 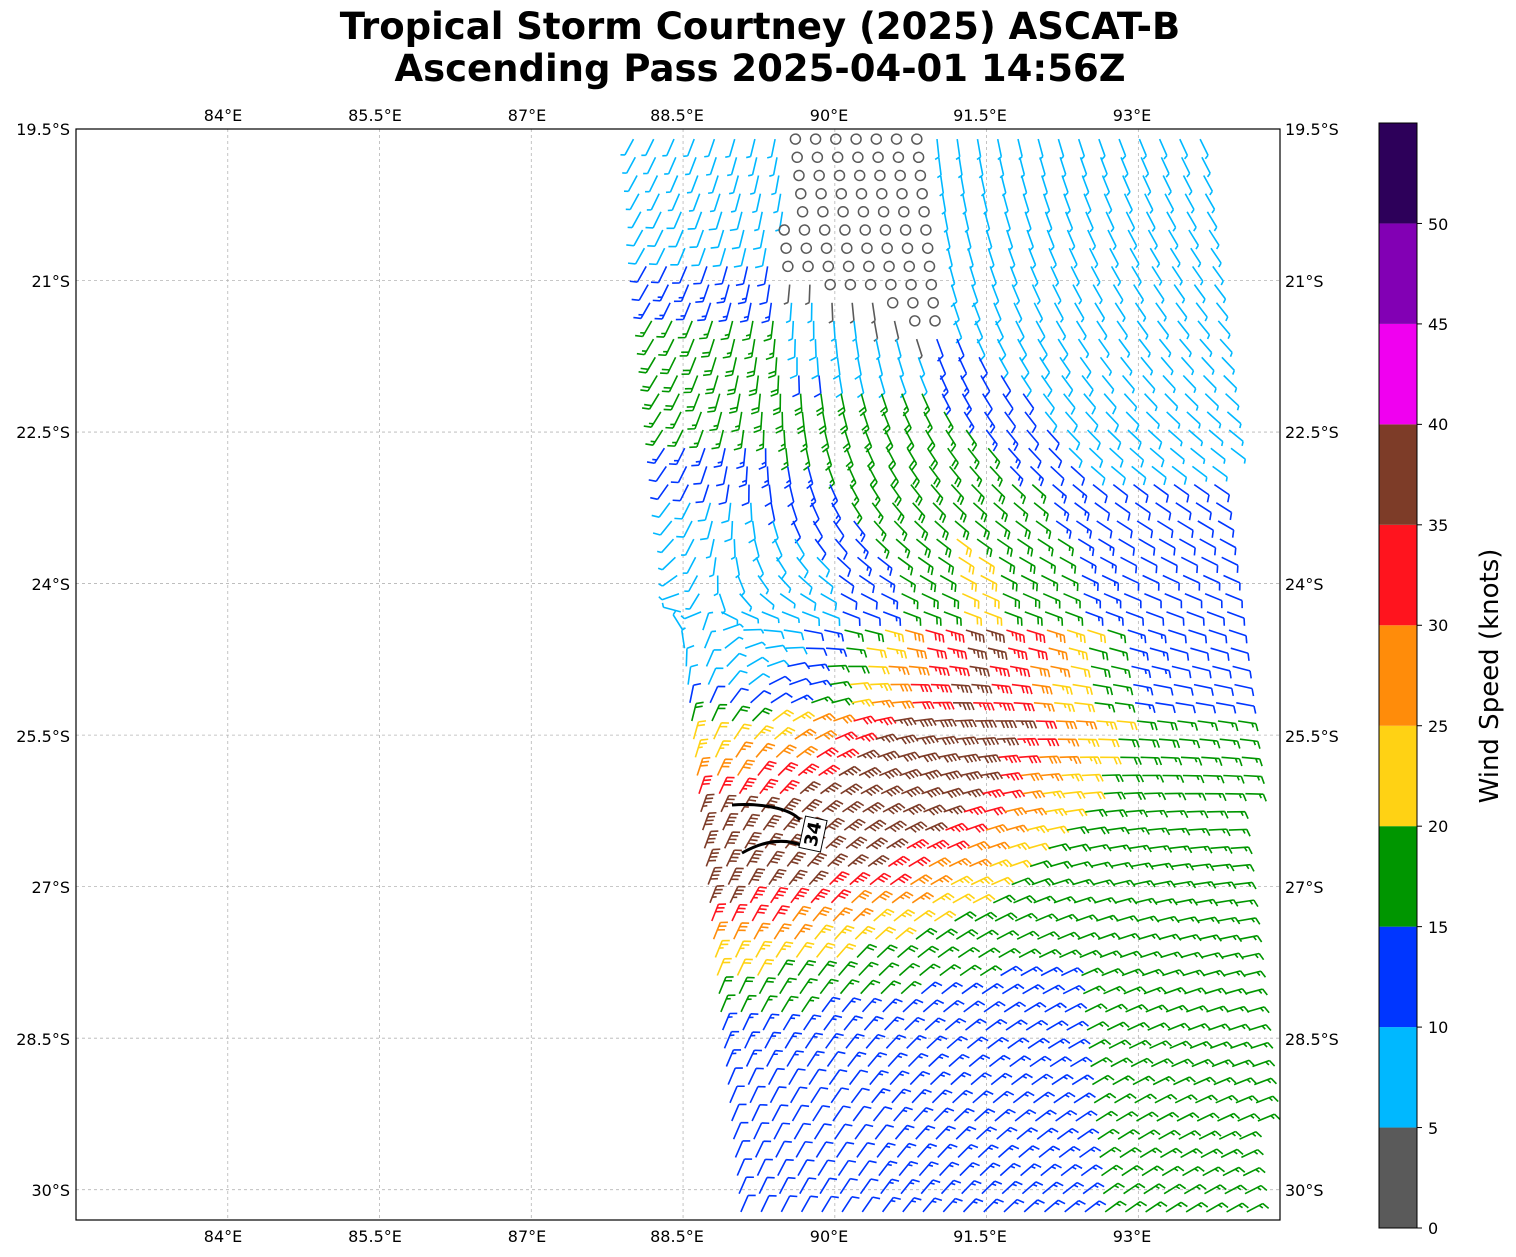 What do you see at coordinates (1433, 1228) in the screenshot?
I see `colorbar-tick-label: 0` at bounding box center [1433, 1228].